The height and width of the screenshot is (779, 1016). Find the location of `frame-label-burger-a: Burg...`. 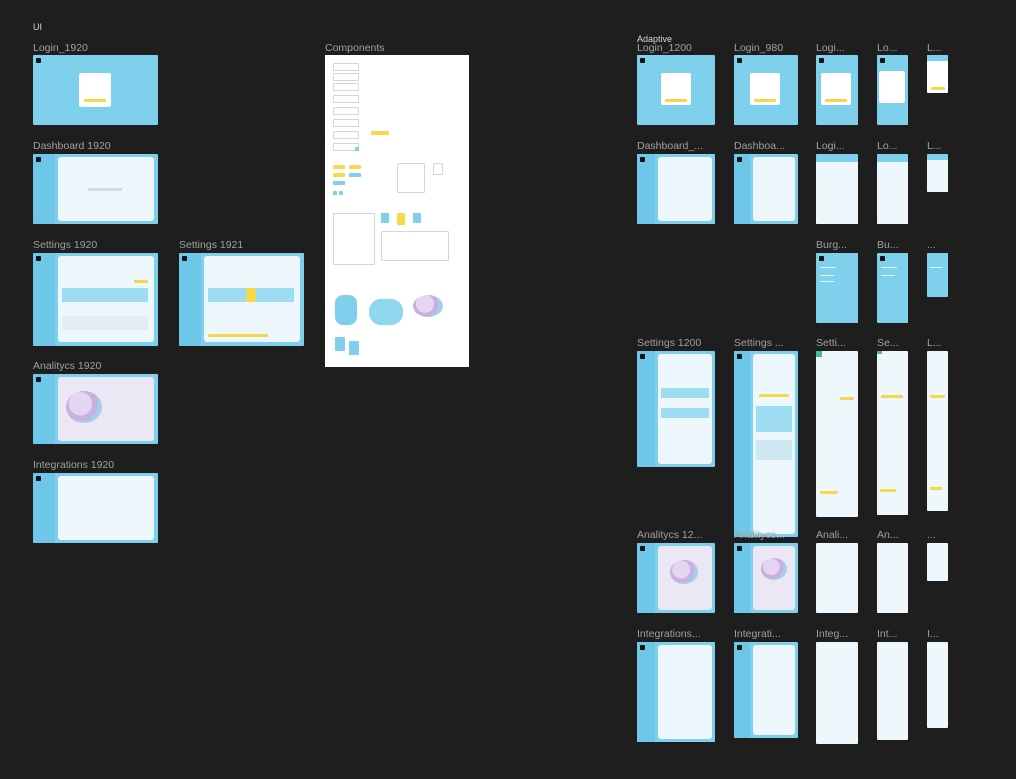

frame-label-burger-a: Burg... is located at coordinates (831, 245).